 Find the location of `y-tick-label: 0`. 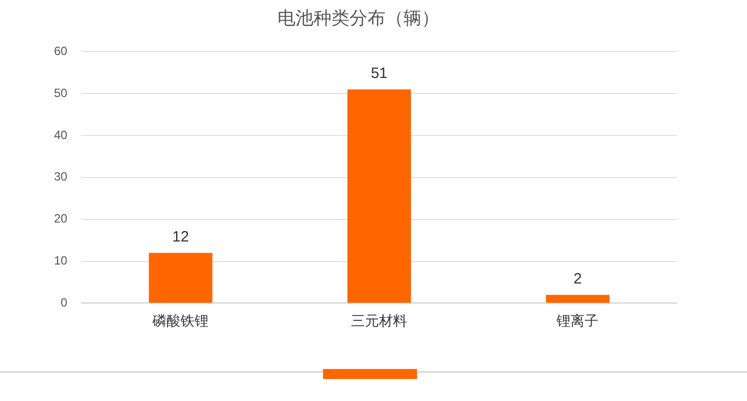

y-tick-label: 0 is located at coordinates (64, 303).